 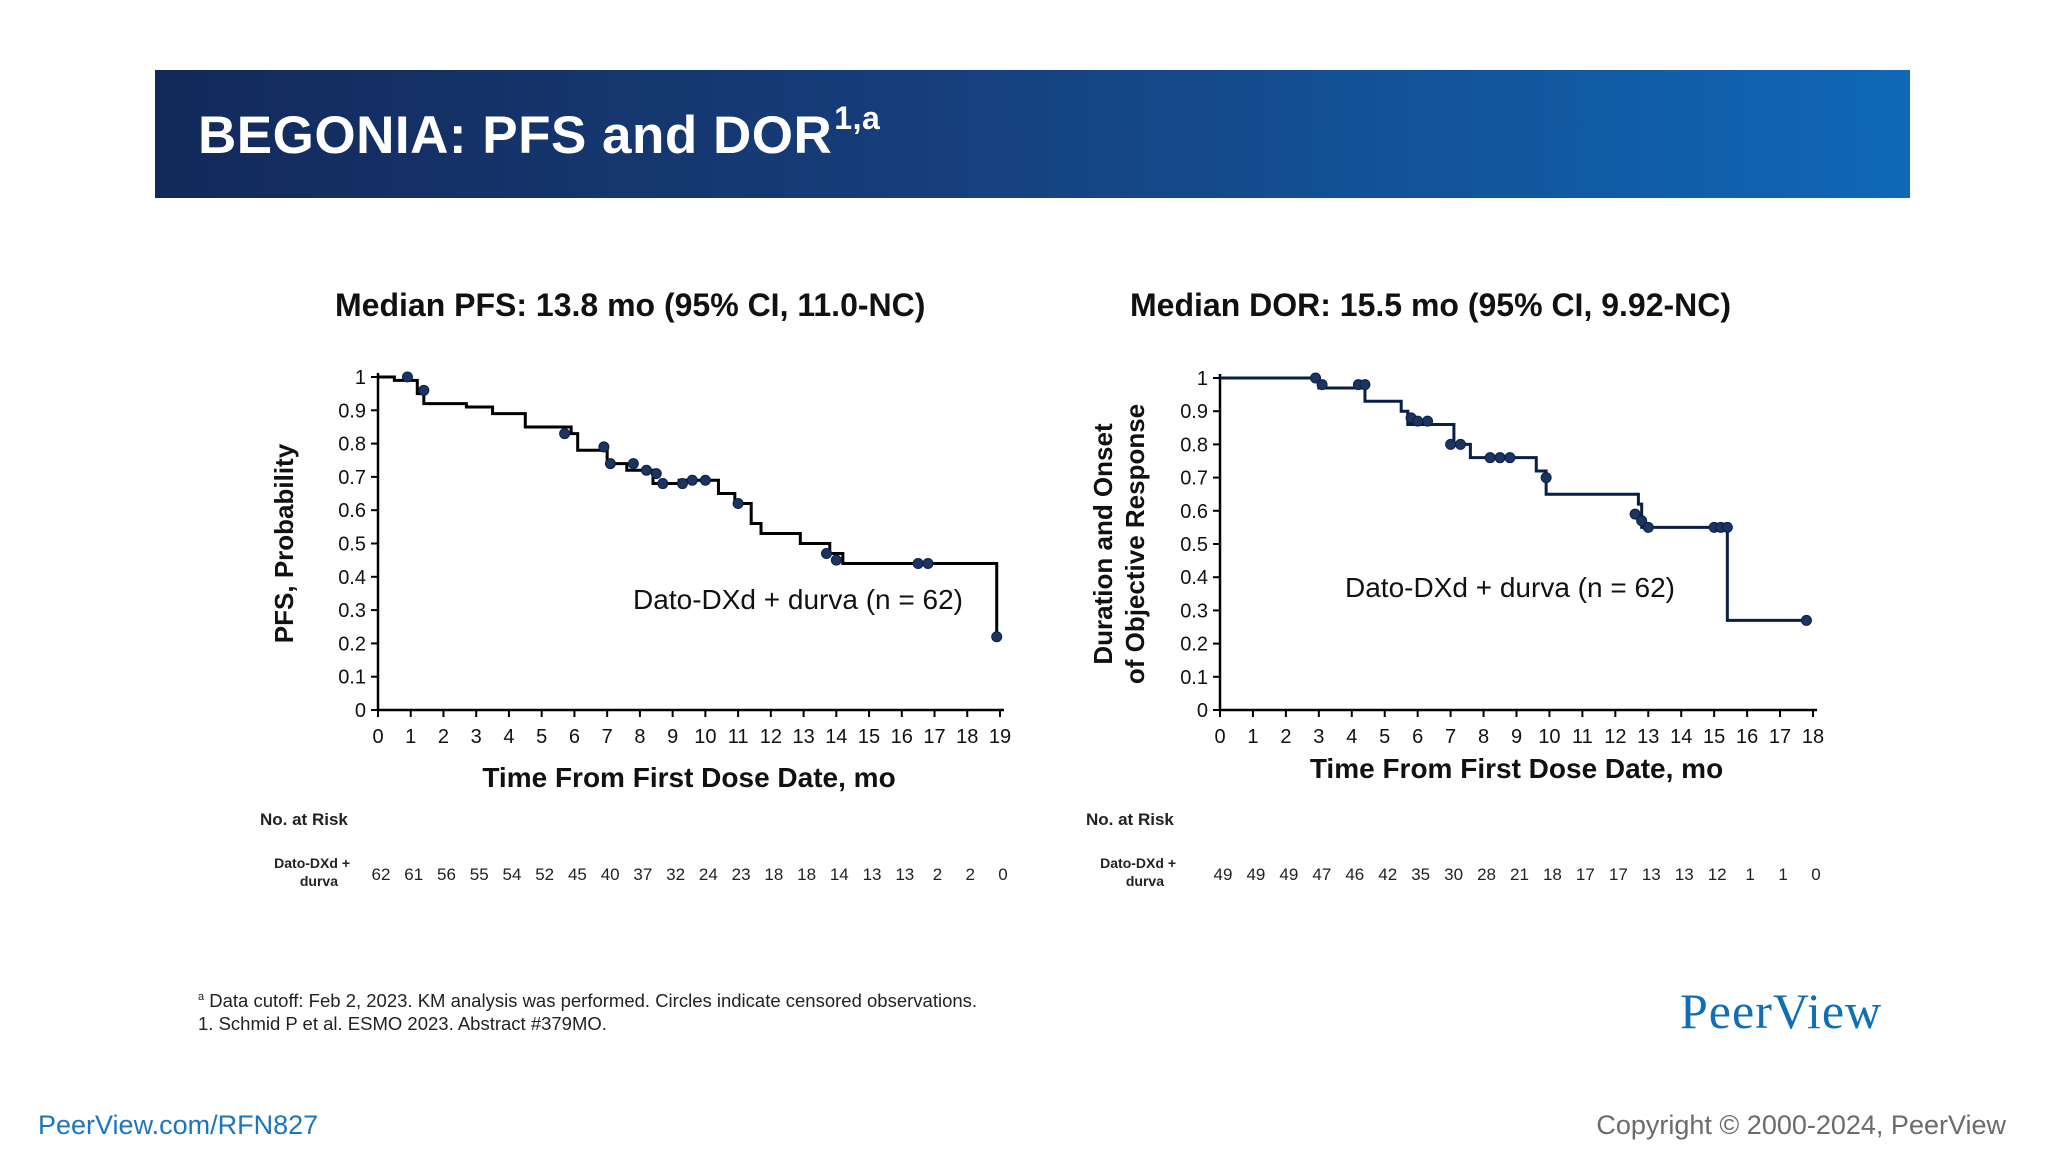 I want to click on dor-x-tick-label: 4, so click(x=1351, y=737).